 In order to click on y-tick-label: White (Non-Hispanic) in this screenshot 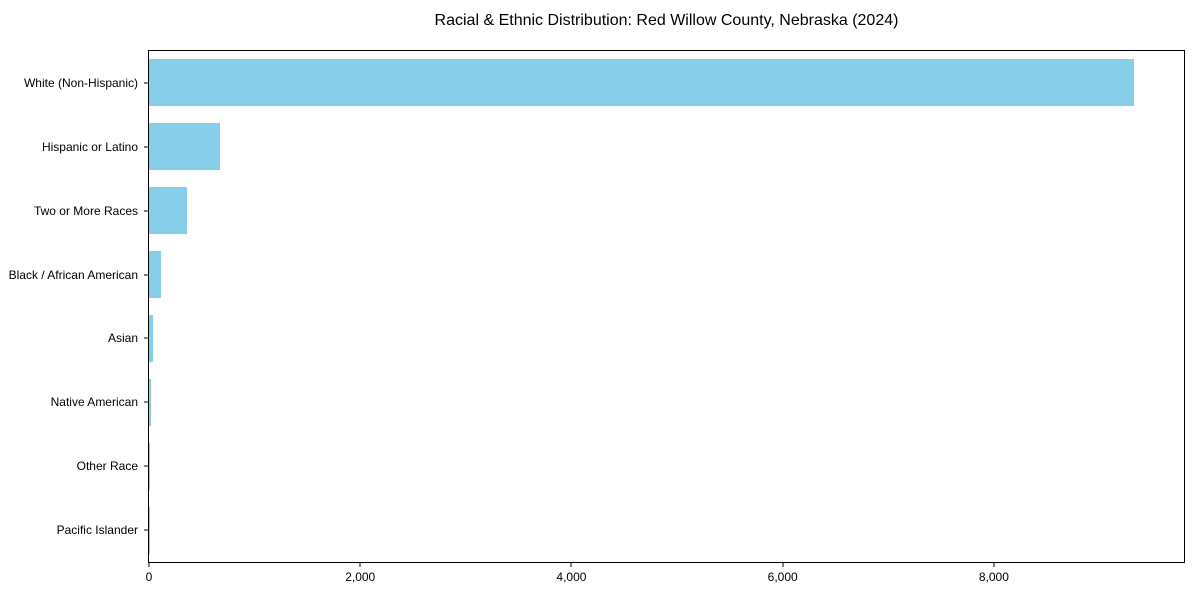, I will do `click(80, 82)`.